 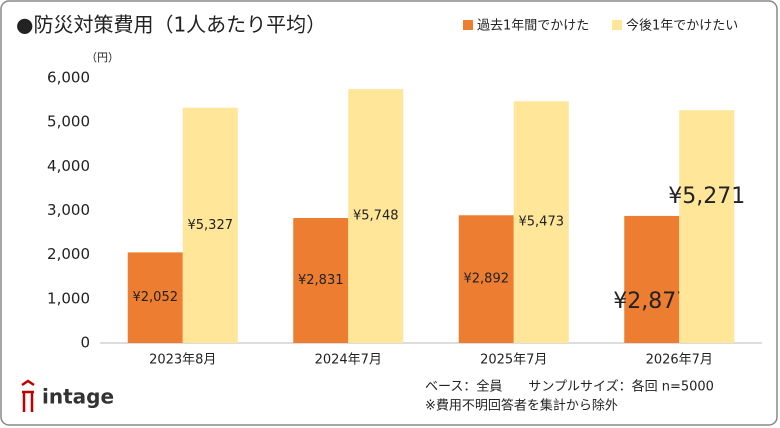 I want to click on y-tick-label: 2,000, so click(x=68, y=254).